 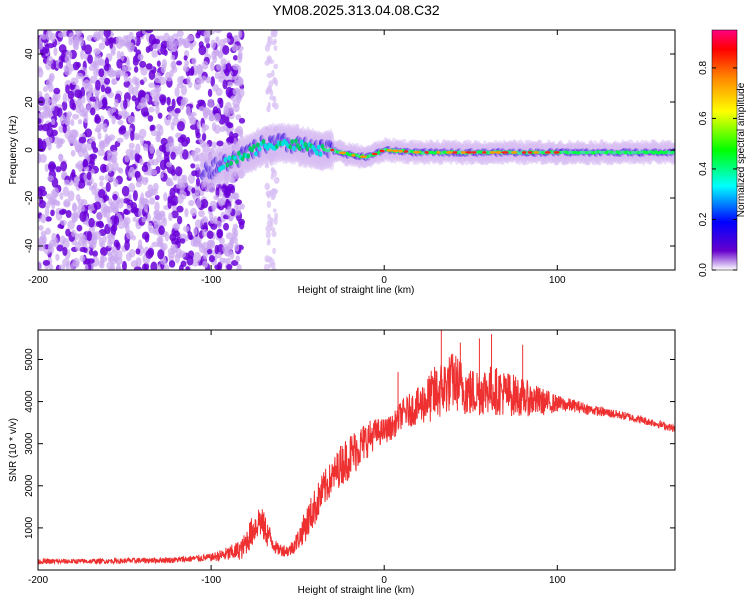 What do you see at coordinates (29, 245) in the screenshot?
I see `spectrogram-ytick-label: -40` at bounding box center [29, 245].